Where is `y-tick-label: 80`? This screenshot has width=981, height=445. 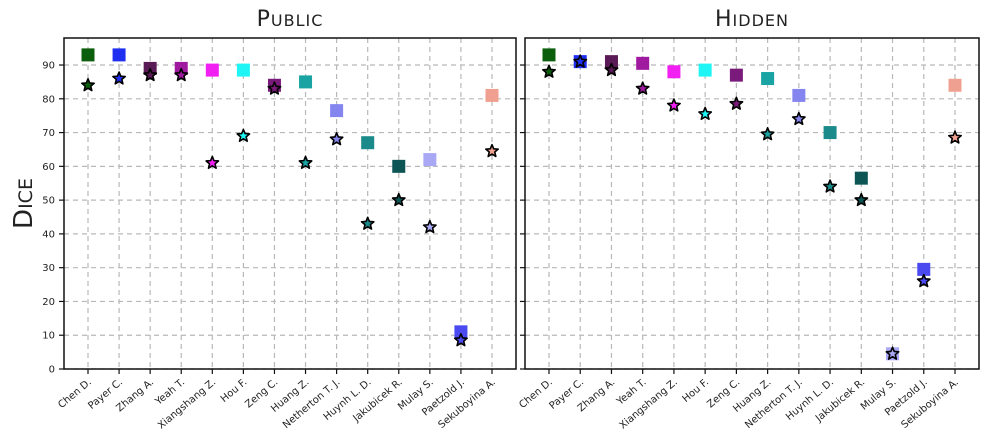
y-tick-label: 80 is located at coordinates (48, 99).